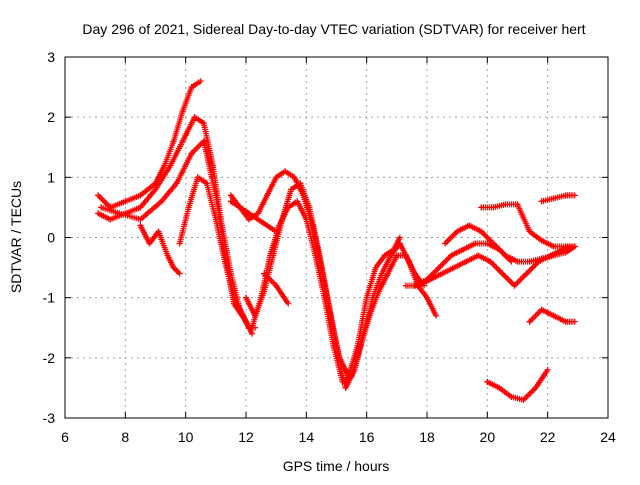 This screenshot has width=640, height=485. What do you see at coordinates (307, 437) in the screenshot?
I see `x-tick-label: 14` at bounding box center [307, 437].